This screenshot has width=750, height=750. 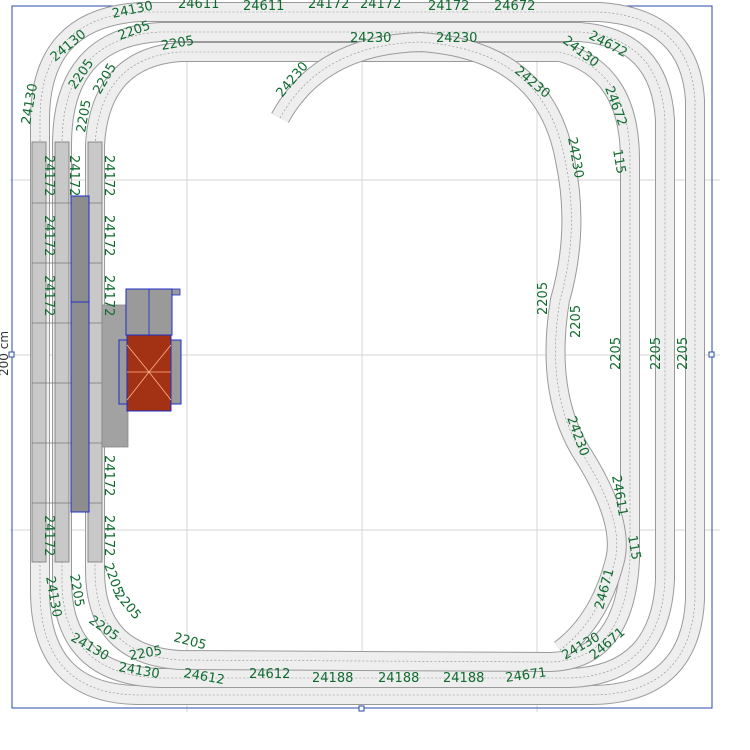 What do you see at coordinates (543, 298) in the screenshot?
I see `label-2205-right-1: 2205` at bounding box center [543, 298].